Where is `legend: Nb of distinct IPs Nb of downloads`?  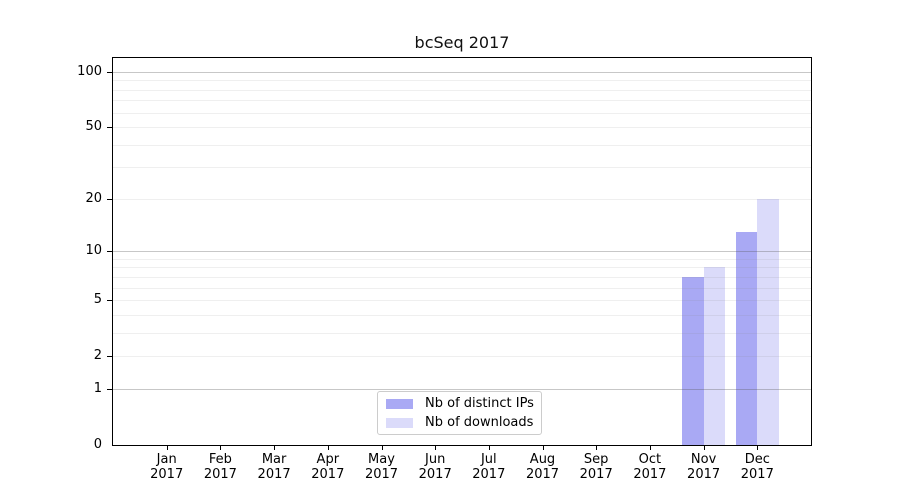
legend: Nb of distinct IPs Nb of downloads is located at coordinates (459, 413).